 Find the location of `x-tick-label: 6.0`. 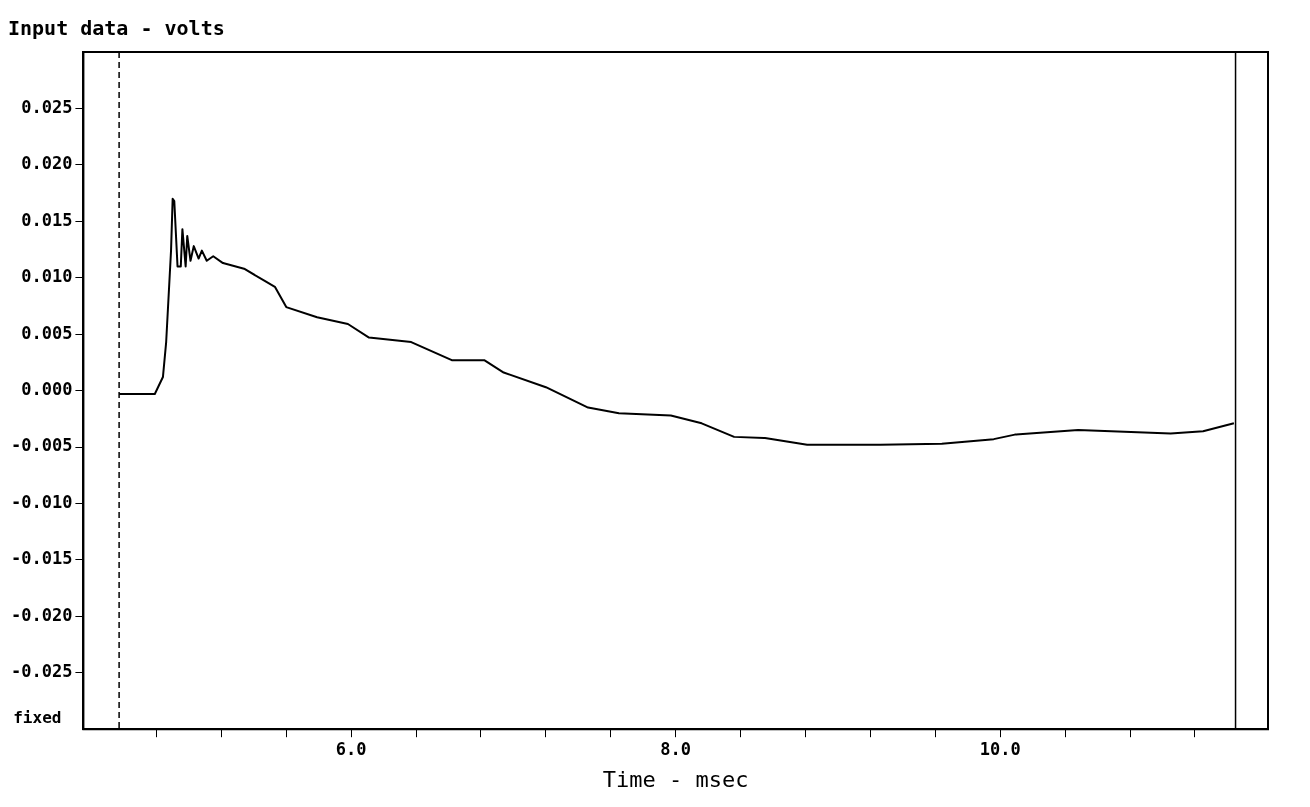

x-tick-label: 6.0 is located at coordinates (351, 748).